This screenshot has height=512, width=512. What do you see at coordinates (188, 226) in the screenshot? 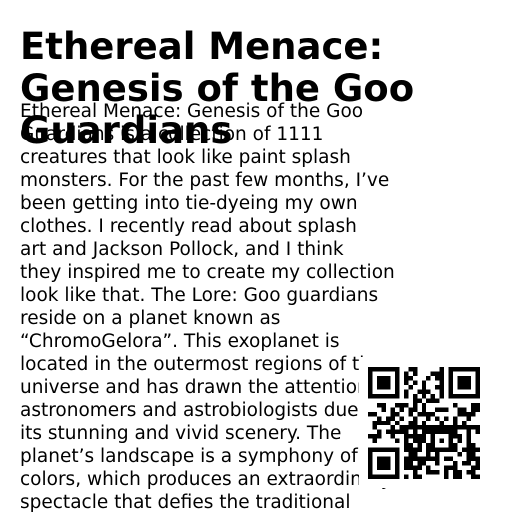
I see `text-line: clothes. I recently read about splash` at bounding box center [188, 226].